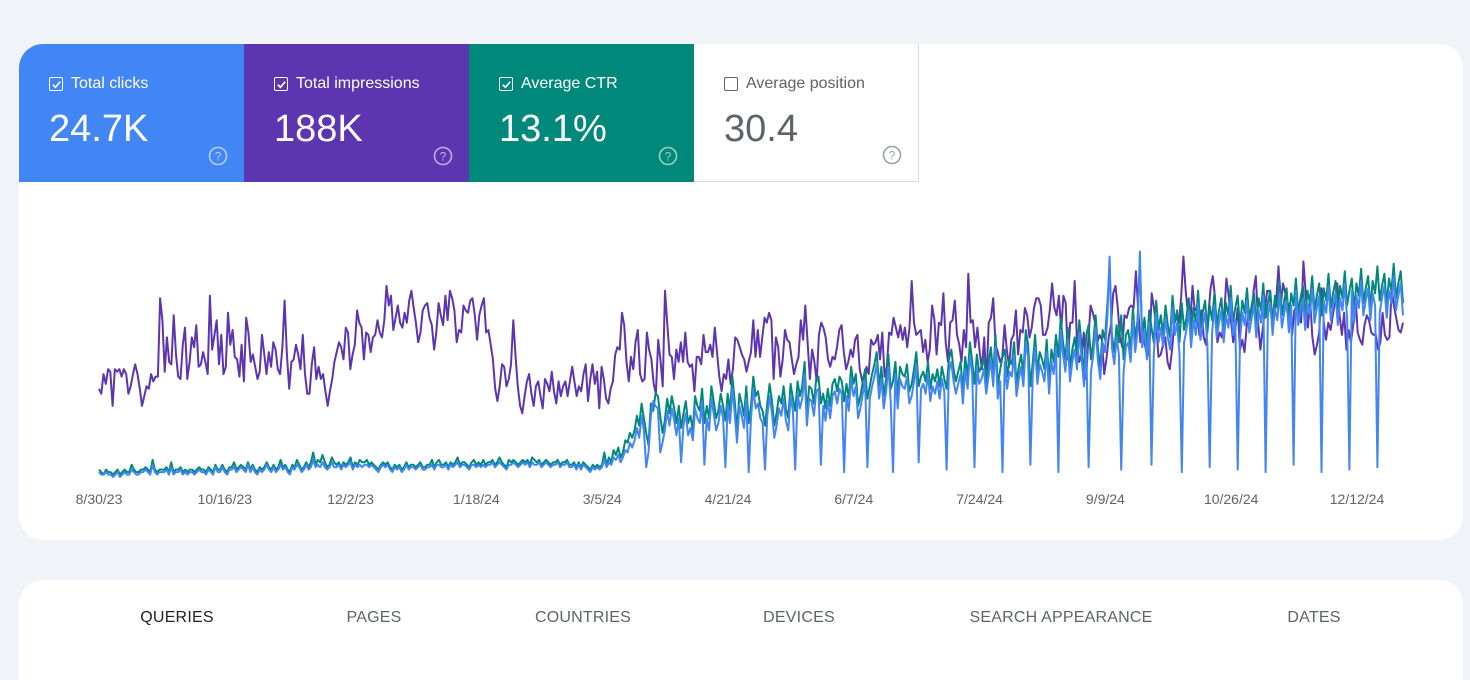 The height and width of the screenshot is (680, 1470). I want to click on x-tick-label: 9/9/24, so click(1105, 499).